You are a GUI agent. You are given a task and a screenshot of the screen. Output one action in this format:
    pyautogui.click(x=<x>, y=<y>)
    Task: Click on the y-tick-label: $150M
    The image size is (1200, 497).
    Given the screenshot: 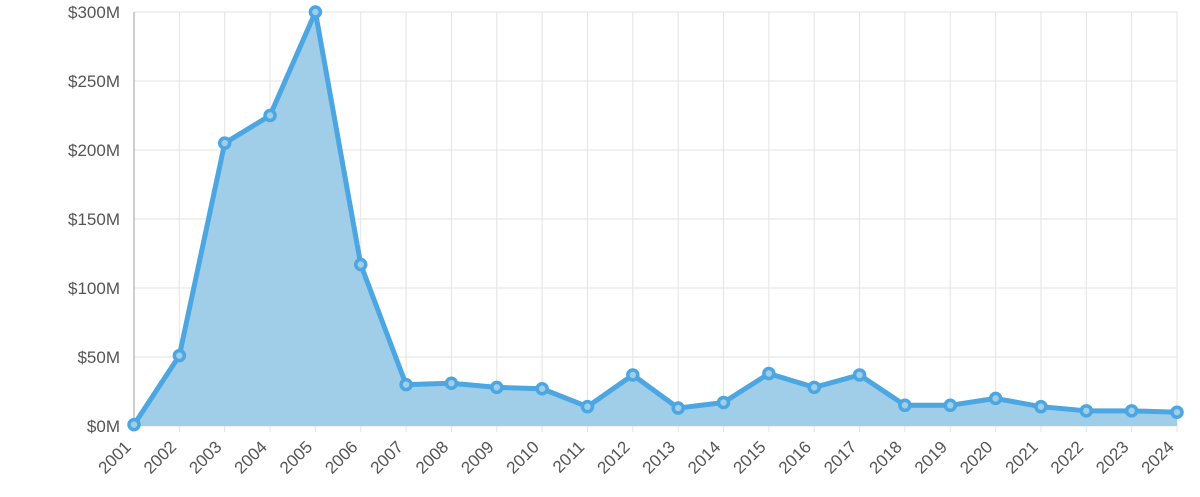 What is the action you would take?
    pyautogui.click(x=94, y=219)
    